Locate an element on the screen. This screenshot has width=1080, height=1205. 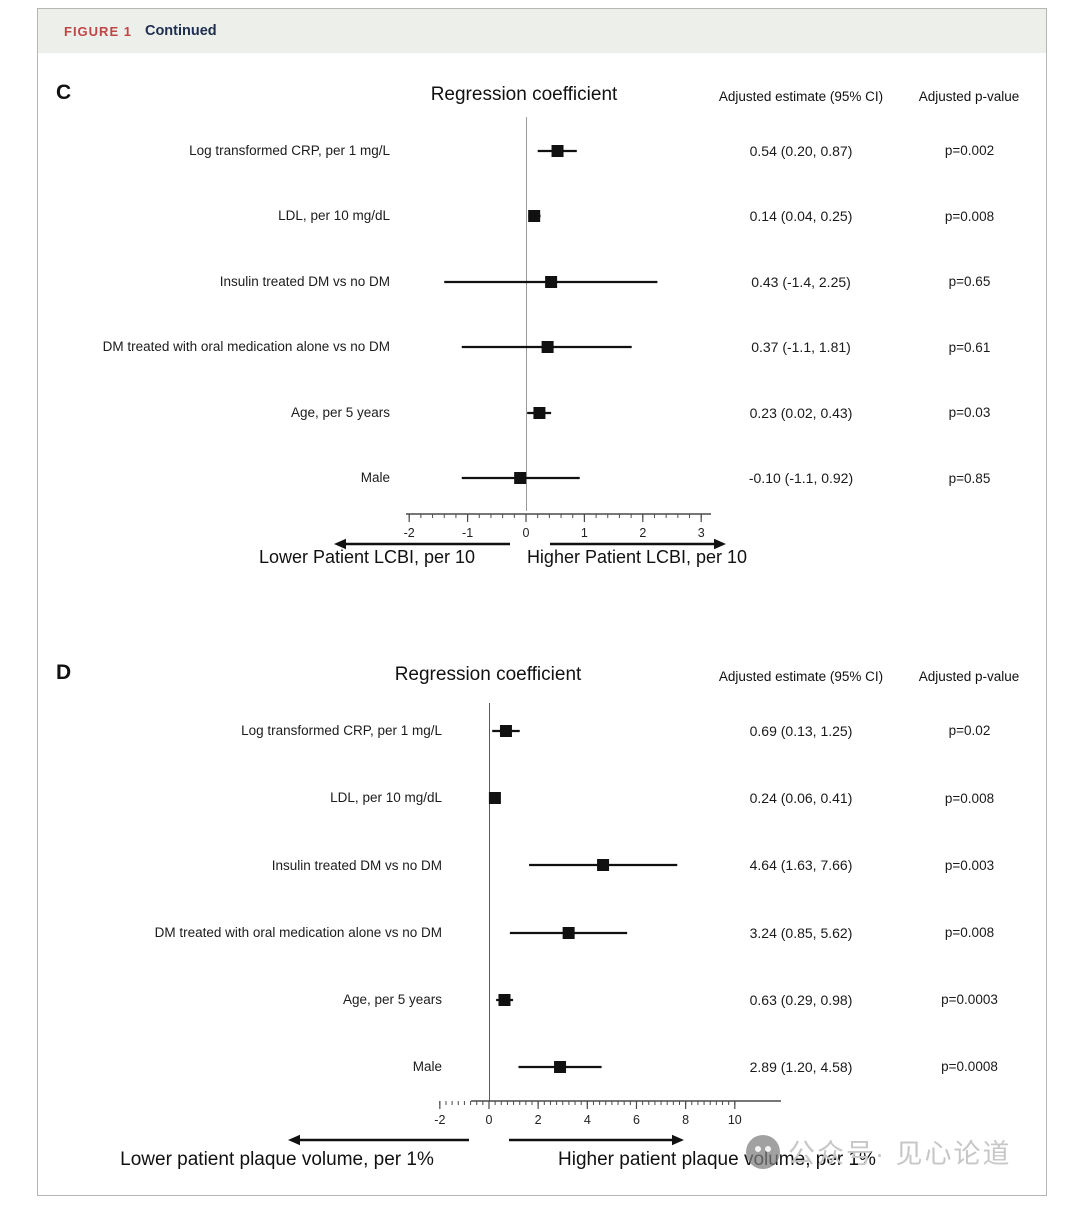
watermark: 公众号· 见心论道 is located at coordinates (879, 1151).